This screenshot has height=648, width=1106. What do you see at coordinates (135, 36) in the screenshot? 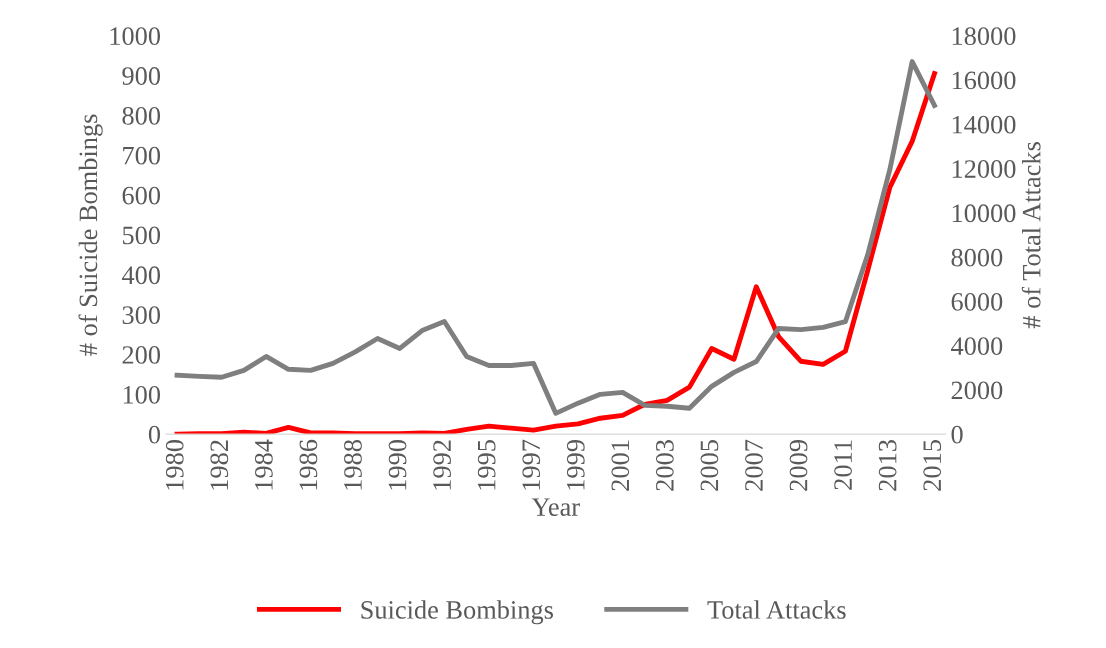
I see `y-tick-label: 1000` at bounding box center [135, 36].